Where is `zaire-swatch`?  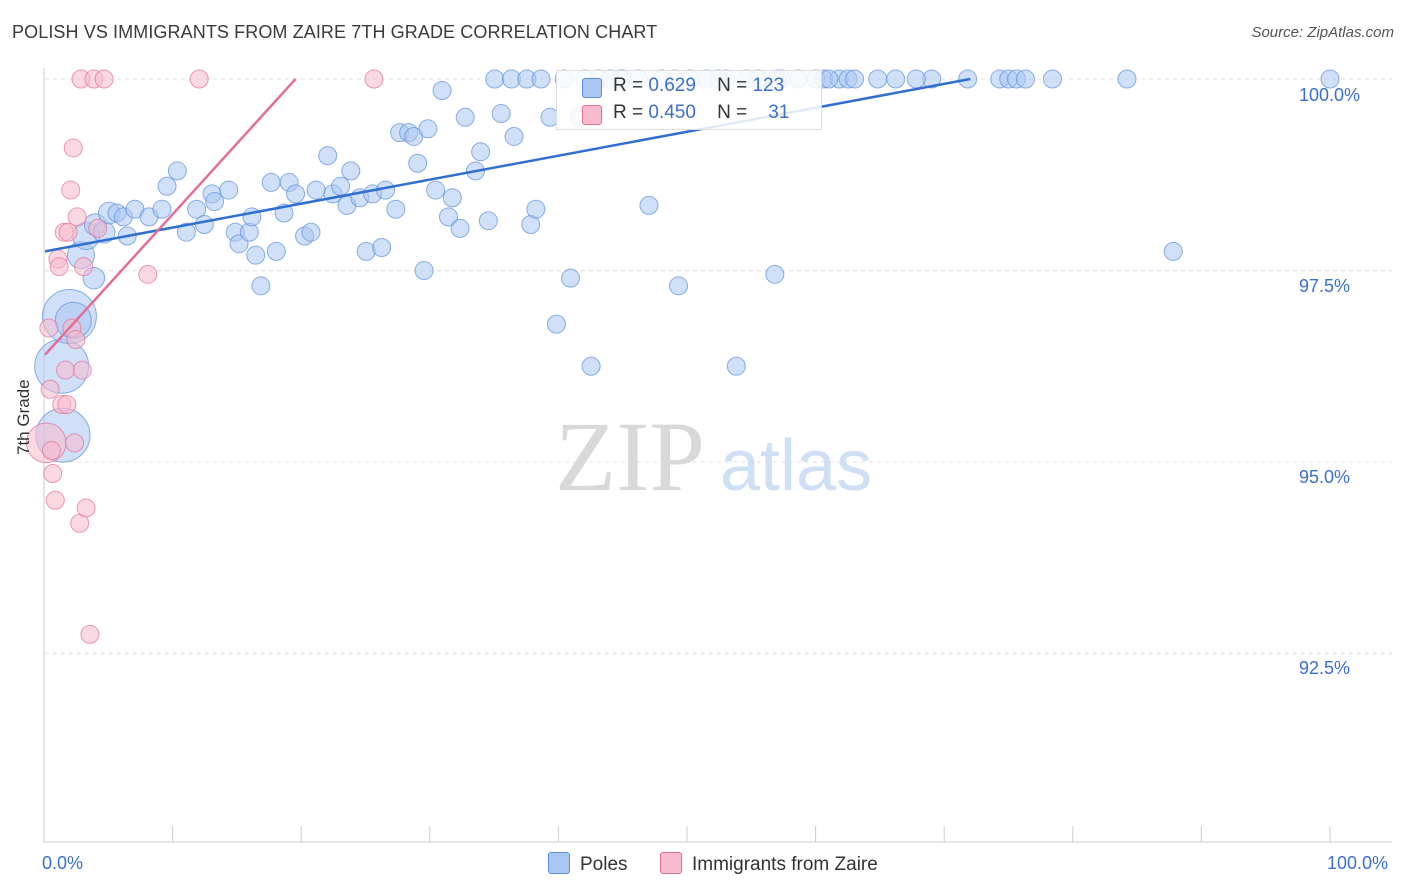 zaire-swatch is located at coordinates (592, 115).